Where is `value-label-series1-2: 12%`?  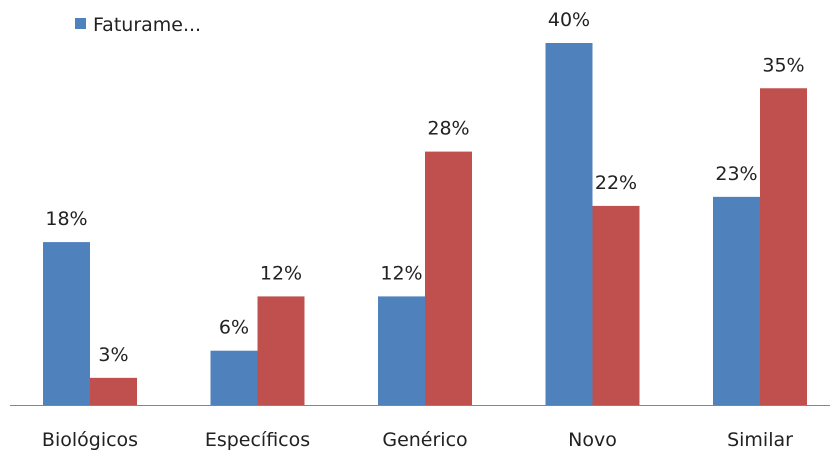 value-label-series1-2: 12% is located at coordinates (401, 273).